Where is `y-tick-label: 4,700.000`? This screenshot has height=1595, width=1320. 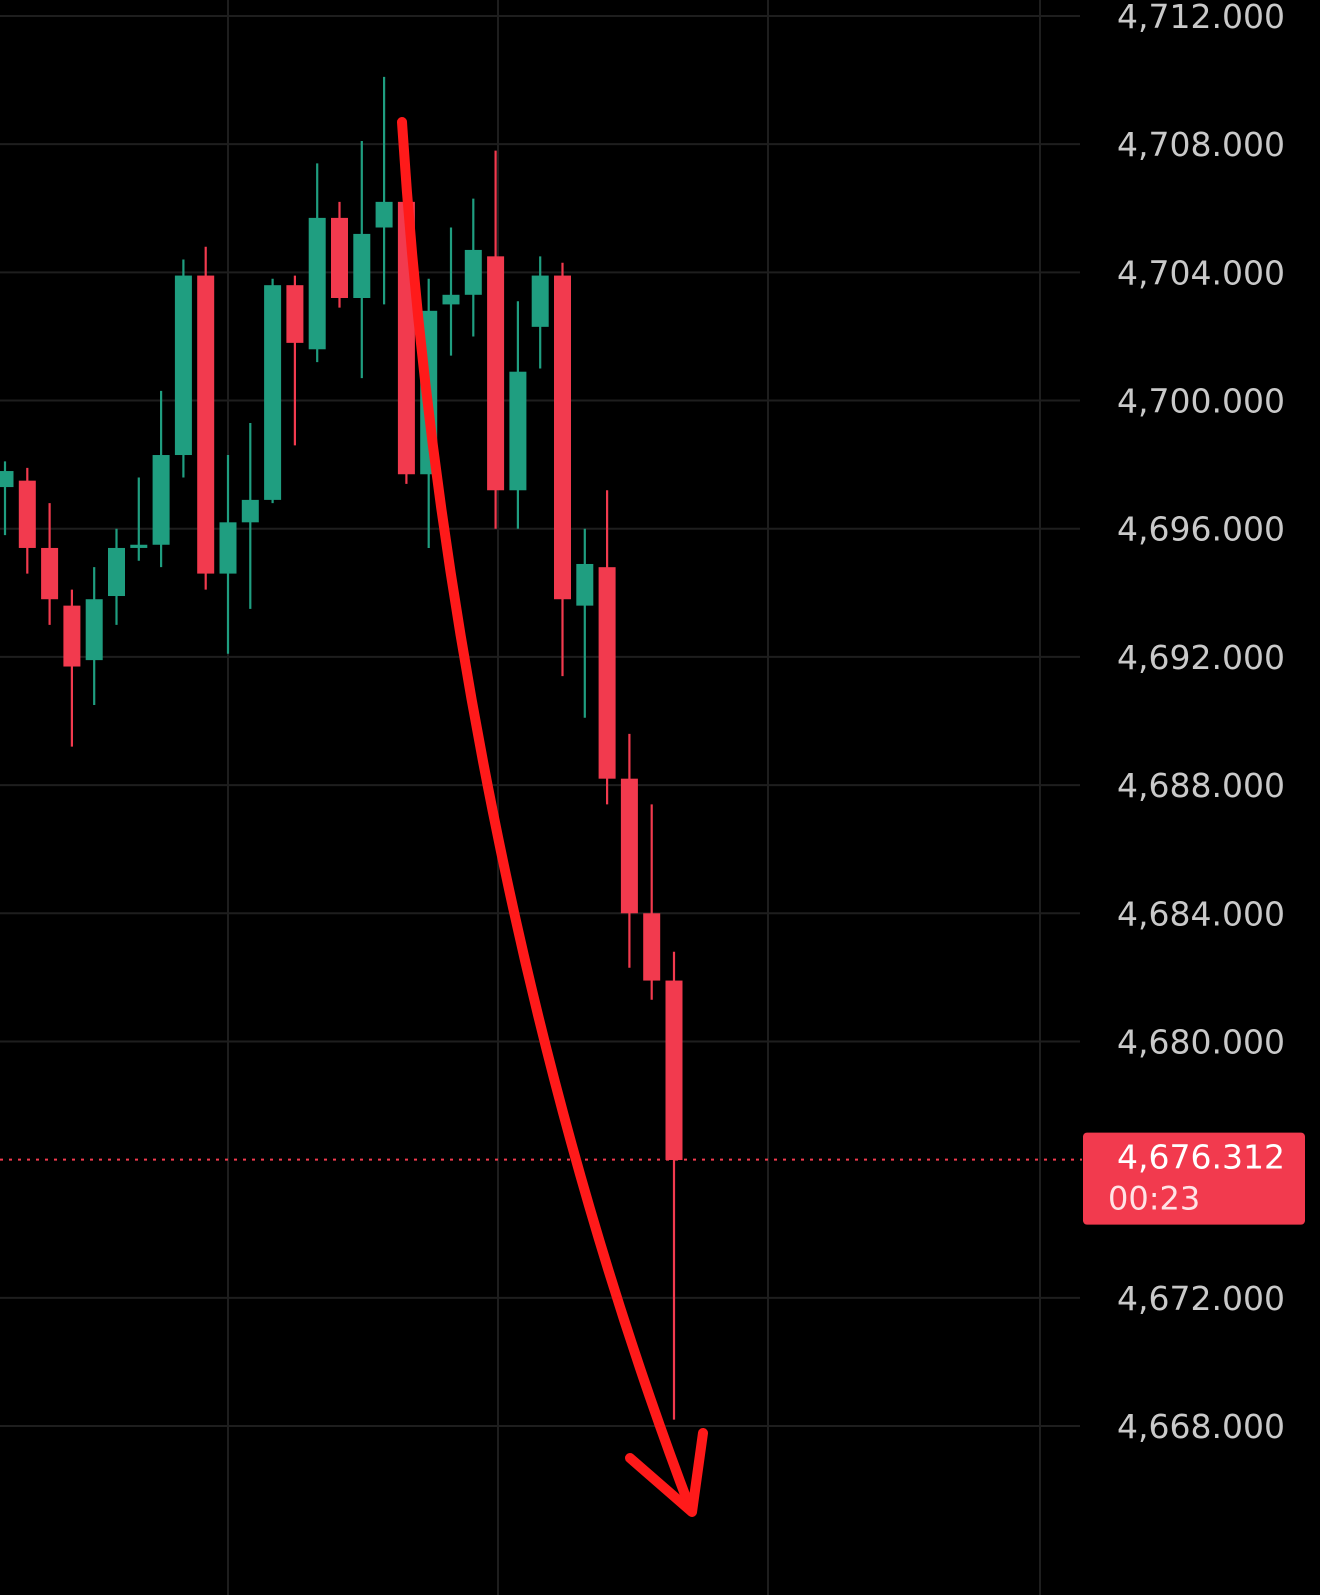 y-tick-label: 4,700.000 is located at coordinates (1201, 401).